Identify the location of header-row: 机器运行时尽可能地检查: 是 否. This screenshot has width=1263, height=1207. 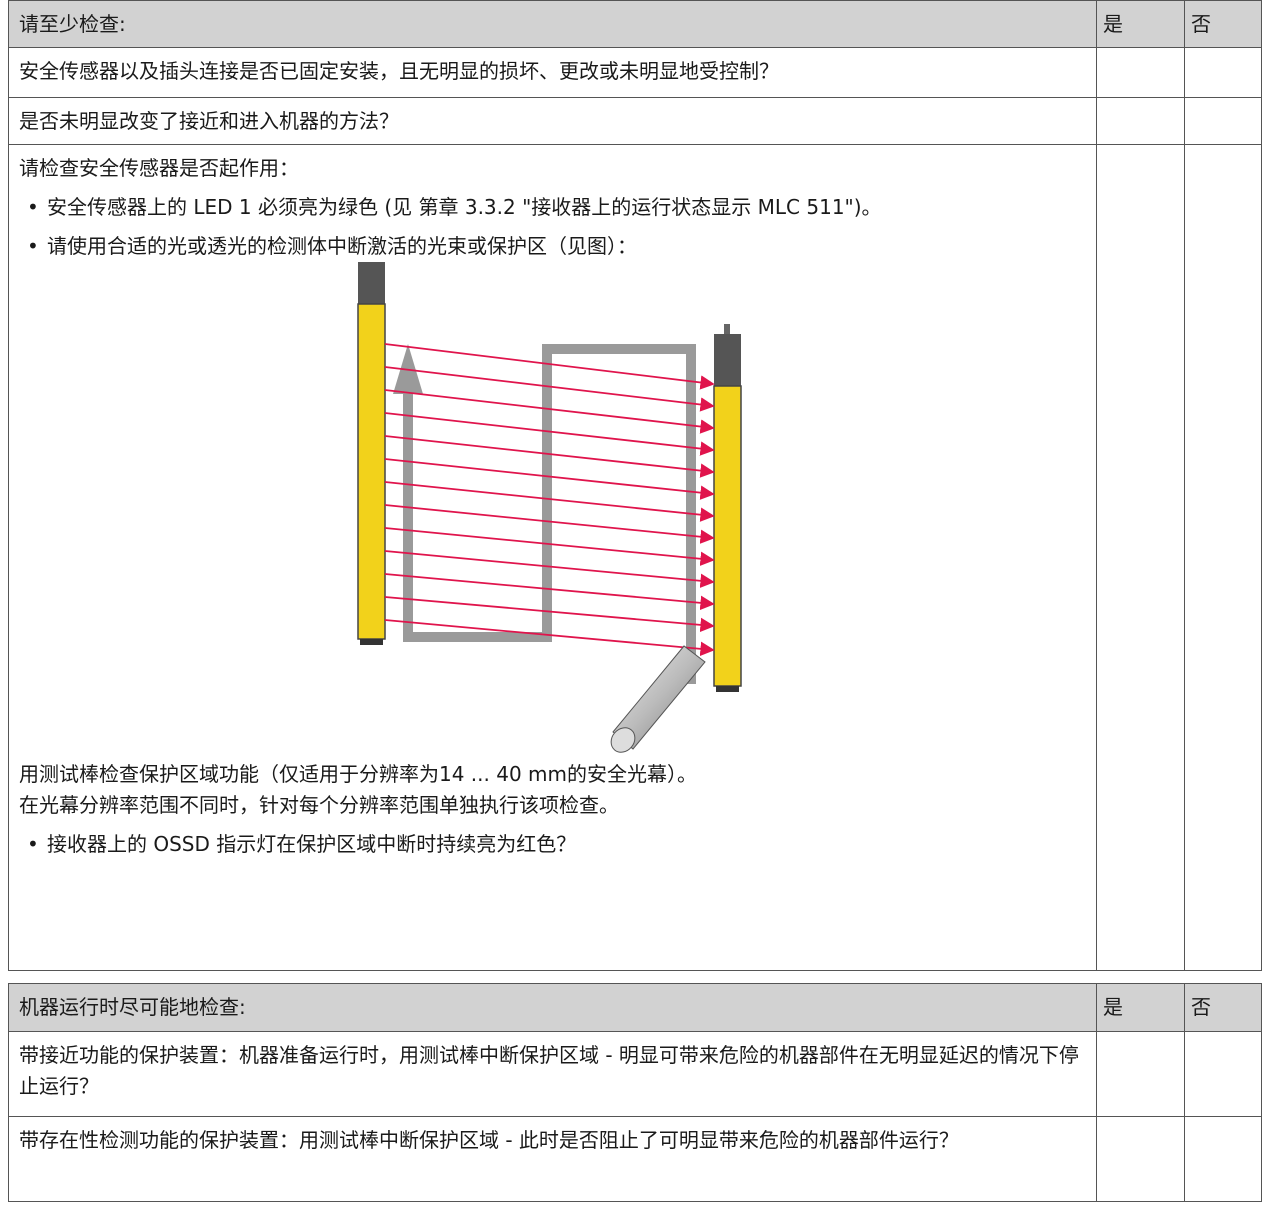
(635, 1007).